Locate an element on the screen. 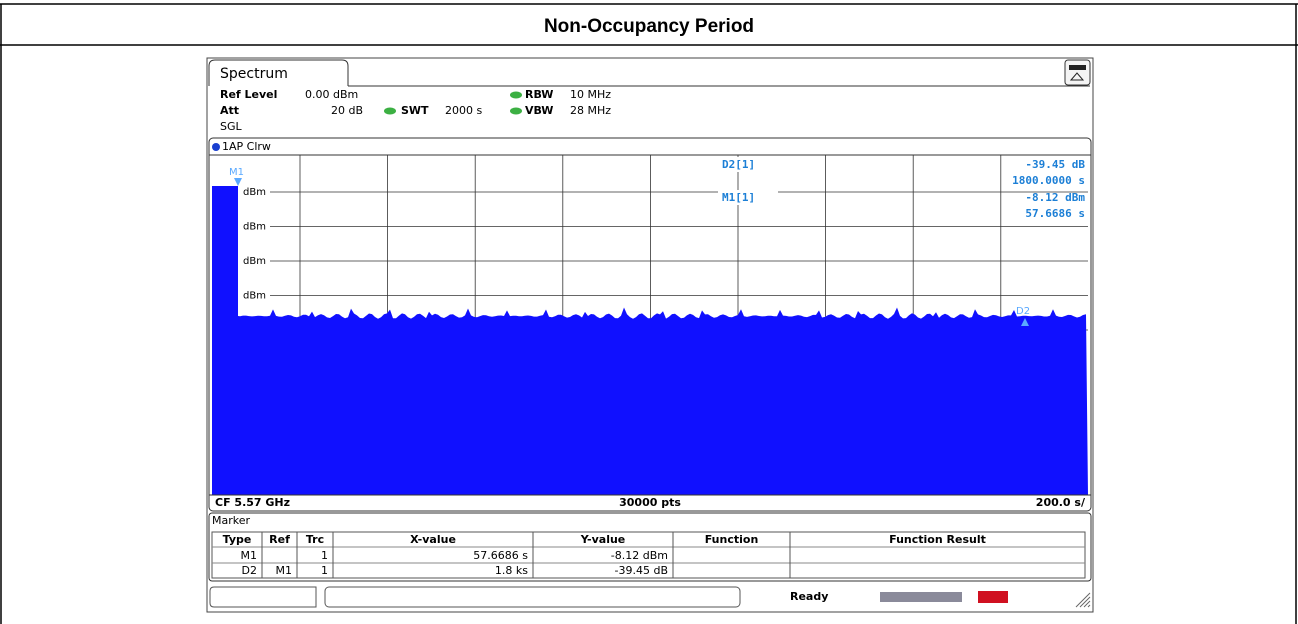 The width and height of the screenshot is (1298, 624). setting-value: 2000 s is located at coordinates (463, 110).